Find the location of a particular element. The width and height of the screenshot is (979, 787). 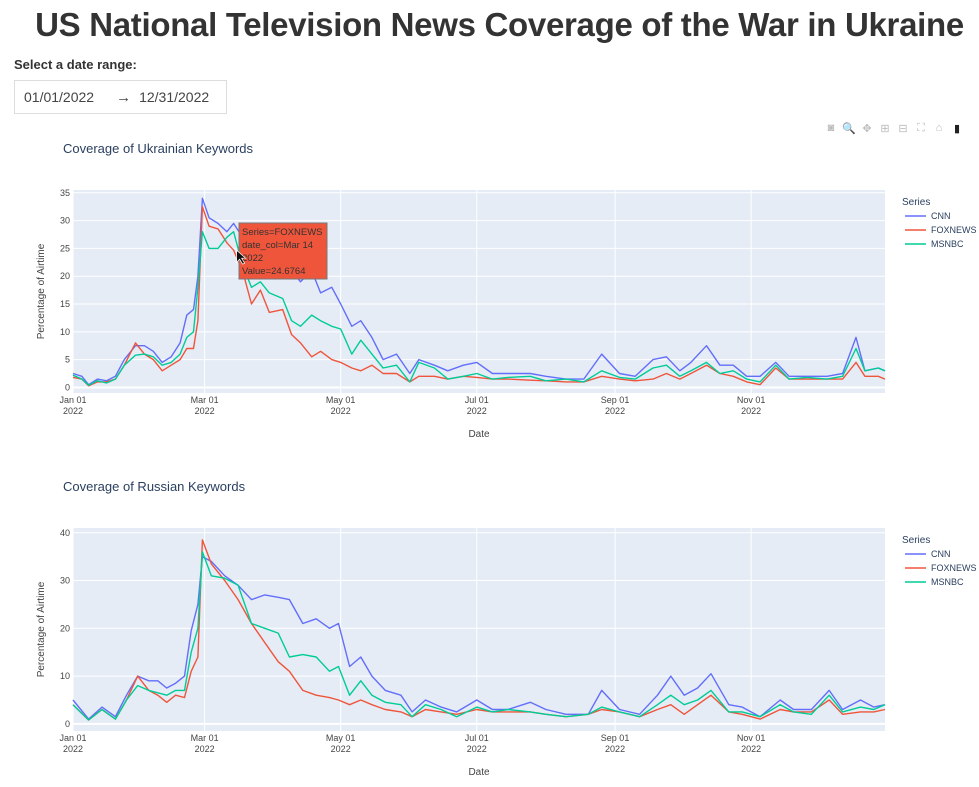

home-icon: ⌂ is located at coordinates (939, 128).